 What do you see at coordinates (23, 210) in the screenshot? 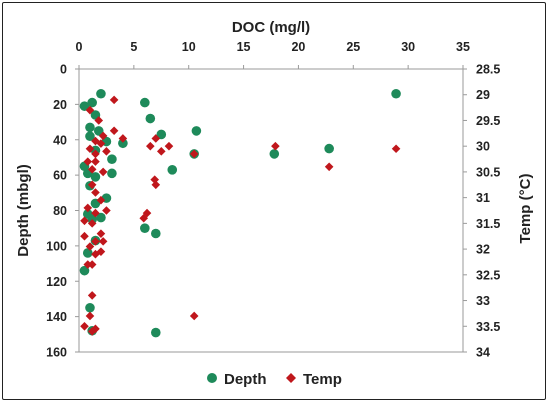
I see `y-axis-title: Depth (mbgl)` at bounding box center [23, 210].